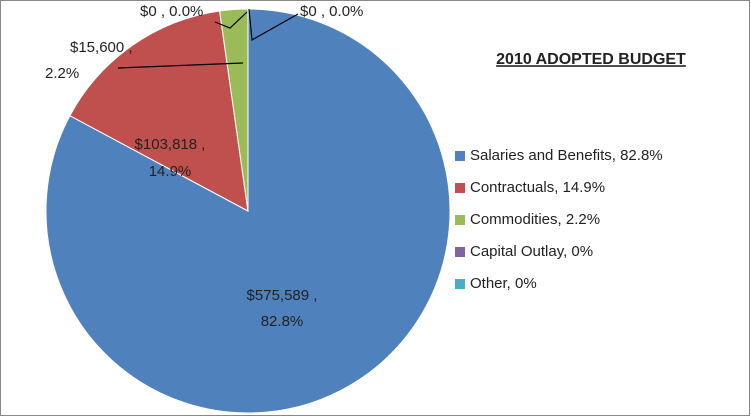 The height and width of the screenshot is (417, 751). What do you see at coordinates (159, 111) in the screenshot?
I see `pie-slice` at bounding box center [159, 111].